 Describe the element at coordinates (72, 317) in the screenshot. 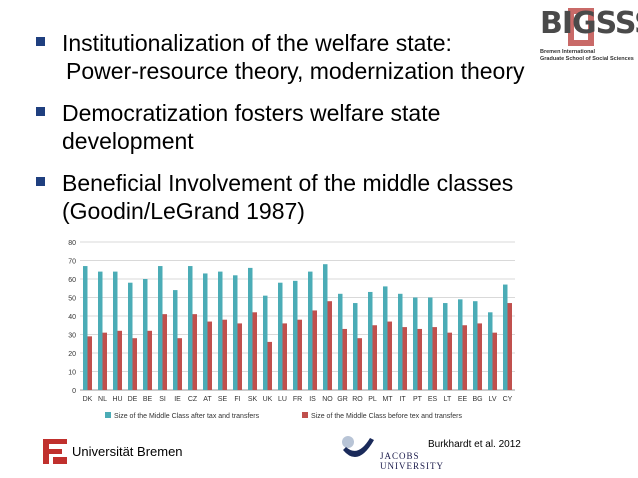

I see `y-tick-label: 40` at that location.